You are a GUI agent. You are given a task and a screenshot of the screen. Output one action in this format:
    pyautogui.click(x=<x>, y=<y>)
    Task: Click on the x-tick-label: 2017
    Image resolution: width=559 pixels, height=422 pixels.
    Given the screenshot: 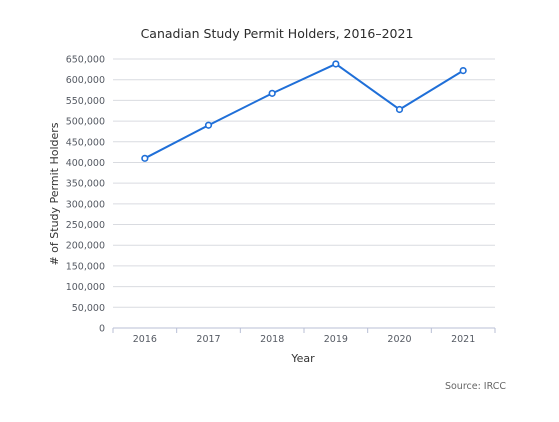 What is the action you would take?
    pyautogui.click(x=208, y=339)
    